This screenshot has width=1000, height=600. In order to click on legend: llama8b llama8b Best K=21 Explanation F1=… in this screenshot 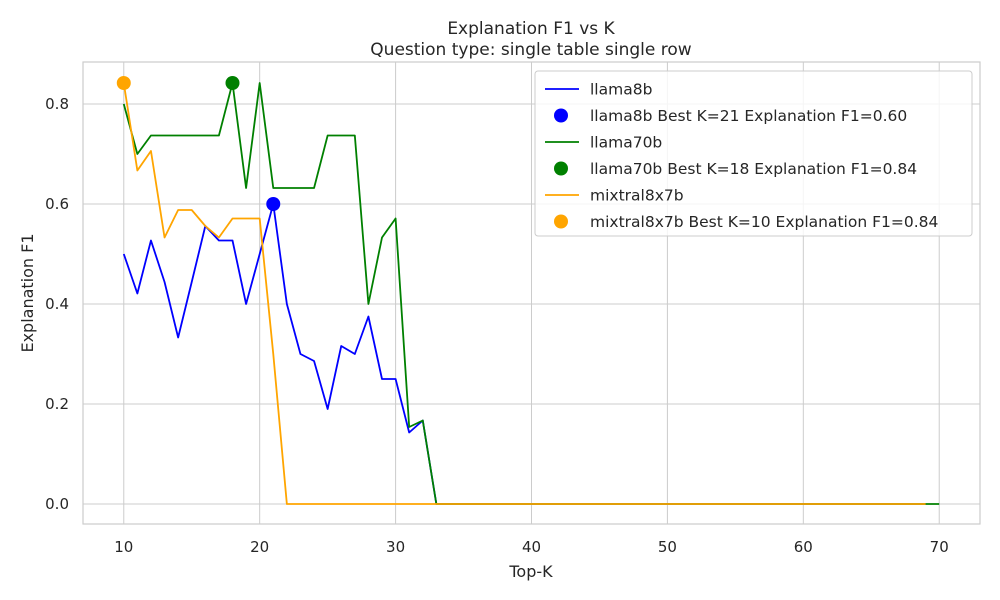, I will do `click(753, 153)`.